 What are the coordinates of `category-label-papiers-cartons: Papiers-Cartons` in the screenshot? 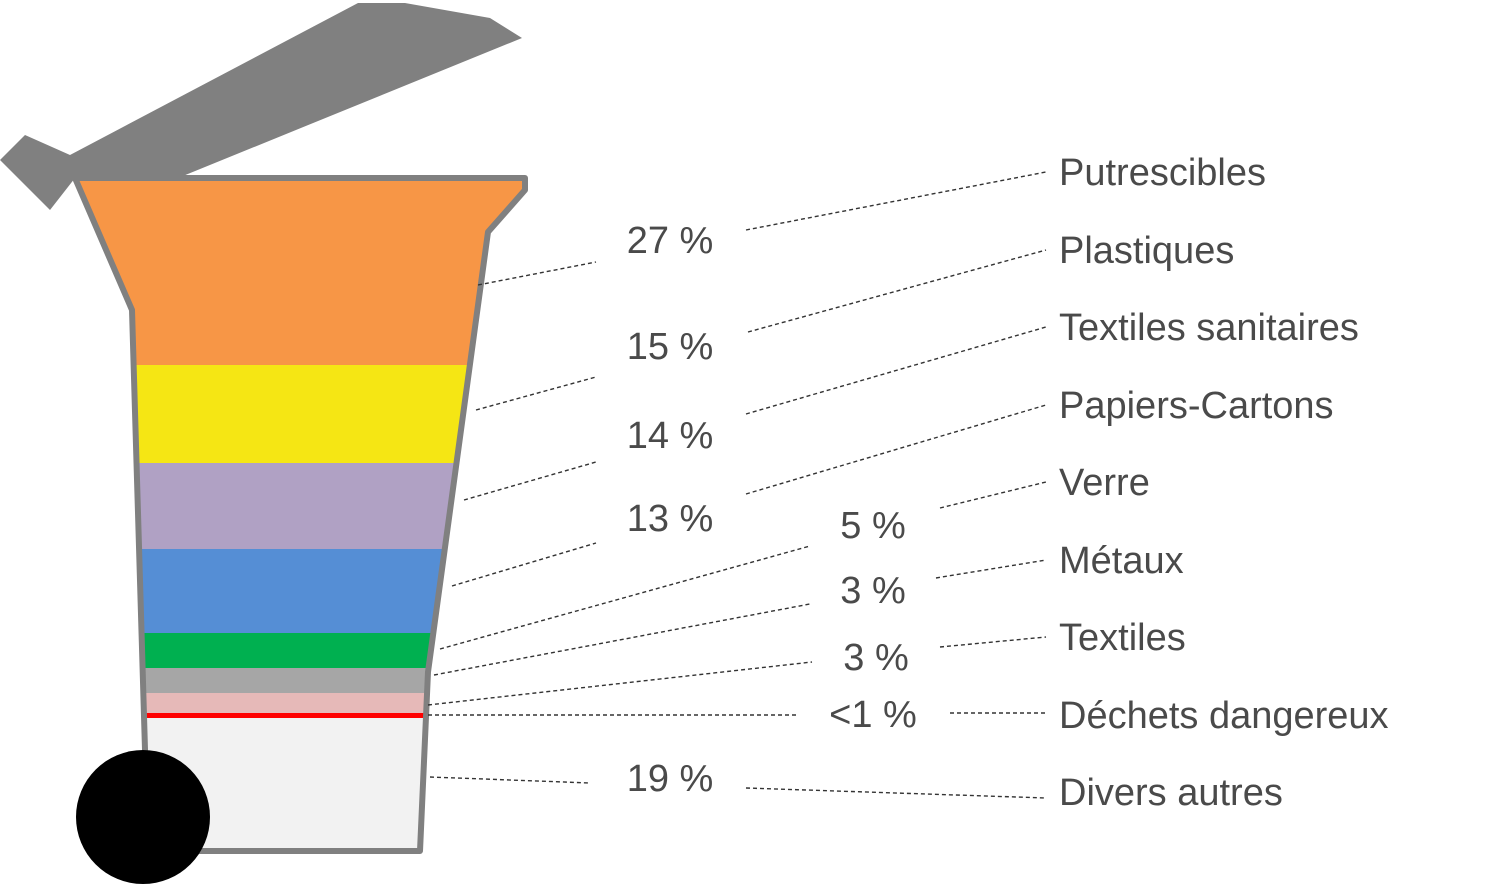 It's located at (1196, 406).